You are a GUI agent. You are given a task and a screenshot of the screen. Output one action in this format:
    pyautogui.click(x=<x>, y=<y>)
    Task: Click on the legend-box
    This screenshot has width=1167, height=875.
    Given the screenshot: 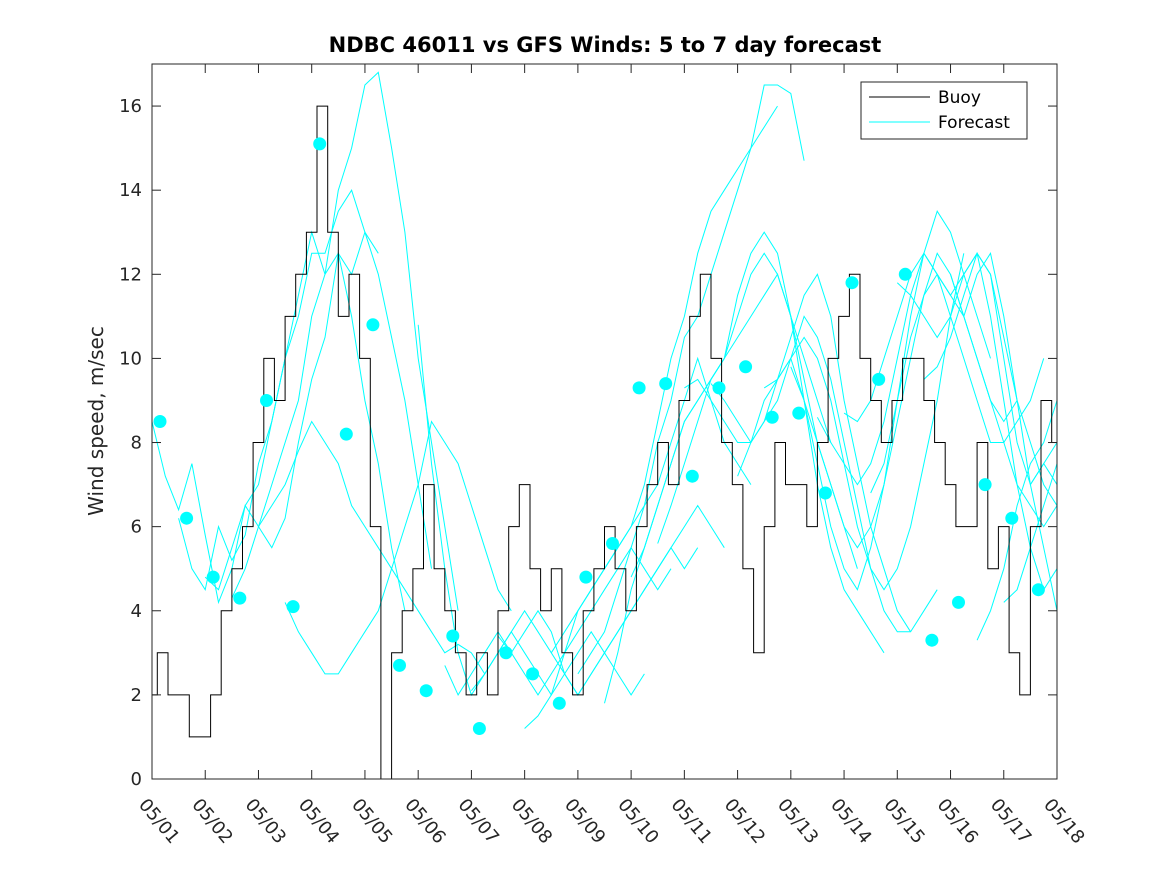 What is the action you would take?
    pyautogui.click(x=944, y=110)
    